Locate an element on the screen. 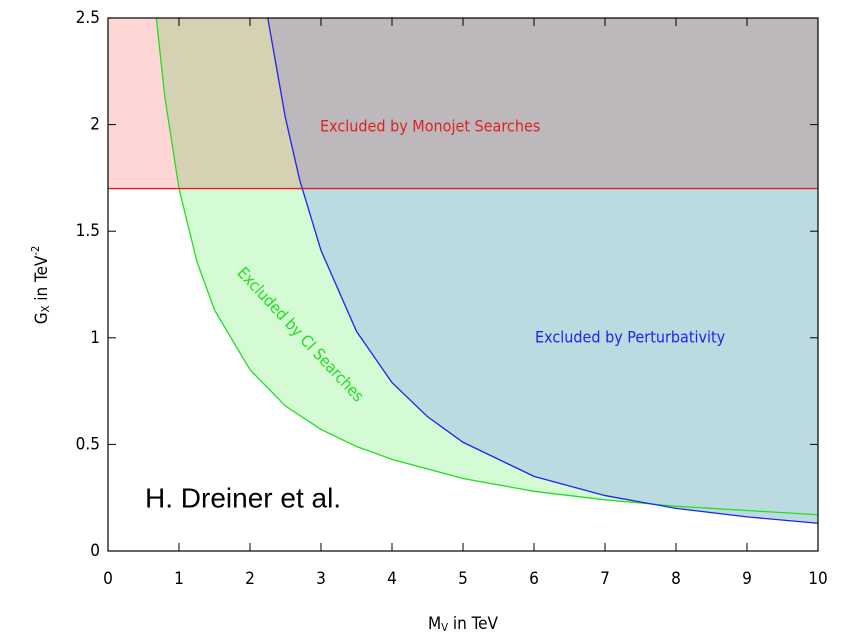 The width and height of the screenshot is (846, 639). x-tick-label: 3 is located at coordinates (321, 579).